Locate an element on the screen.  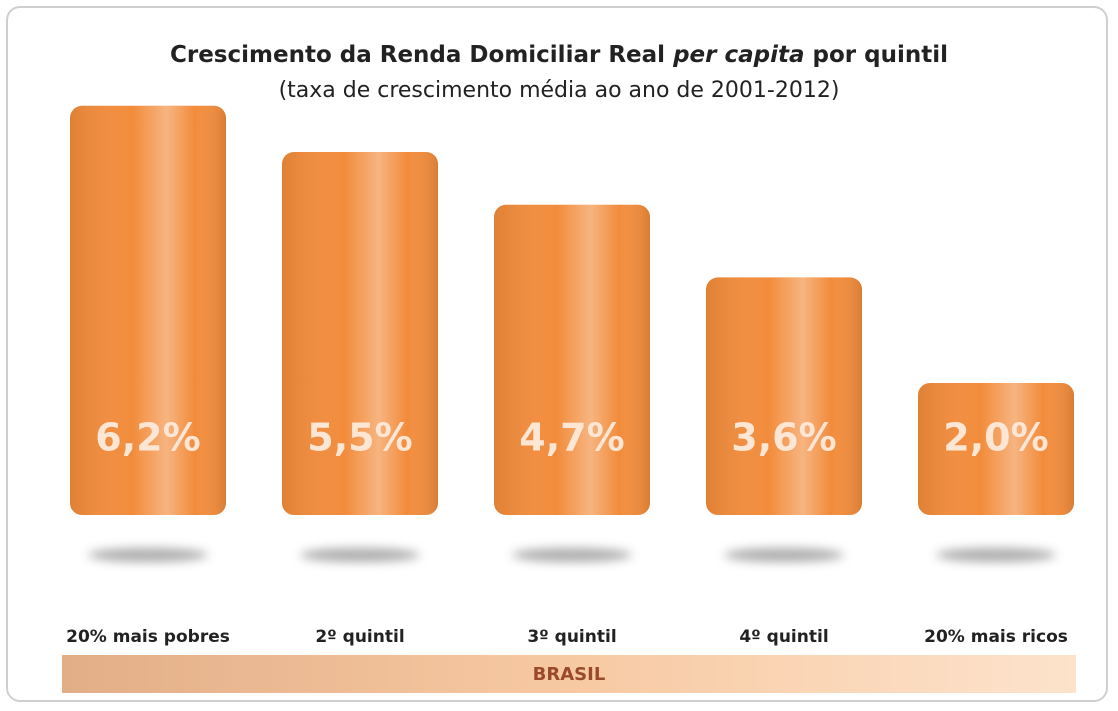
x-tick-label: 2º quintil is located at coordinates (359, 637).